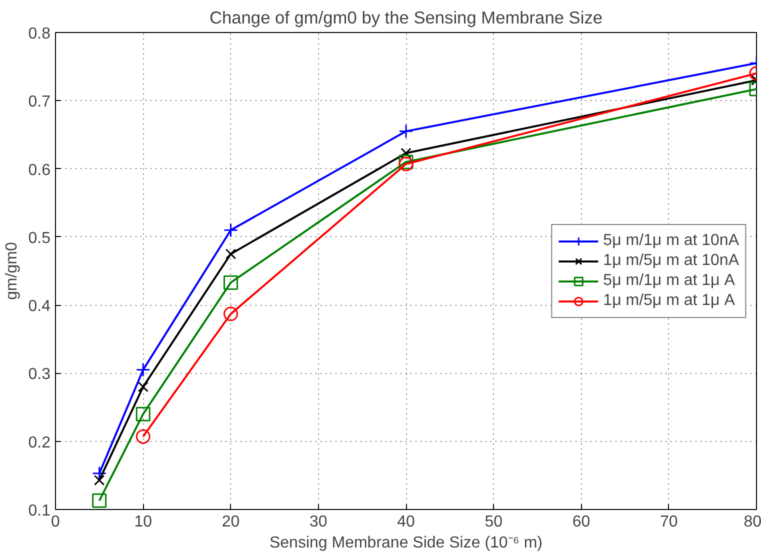 This screenshot has height=554, width=761. I want to click on x-tick-label: 30, so click(318, 522).